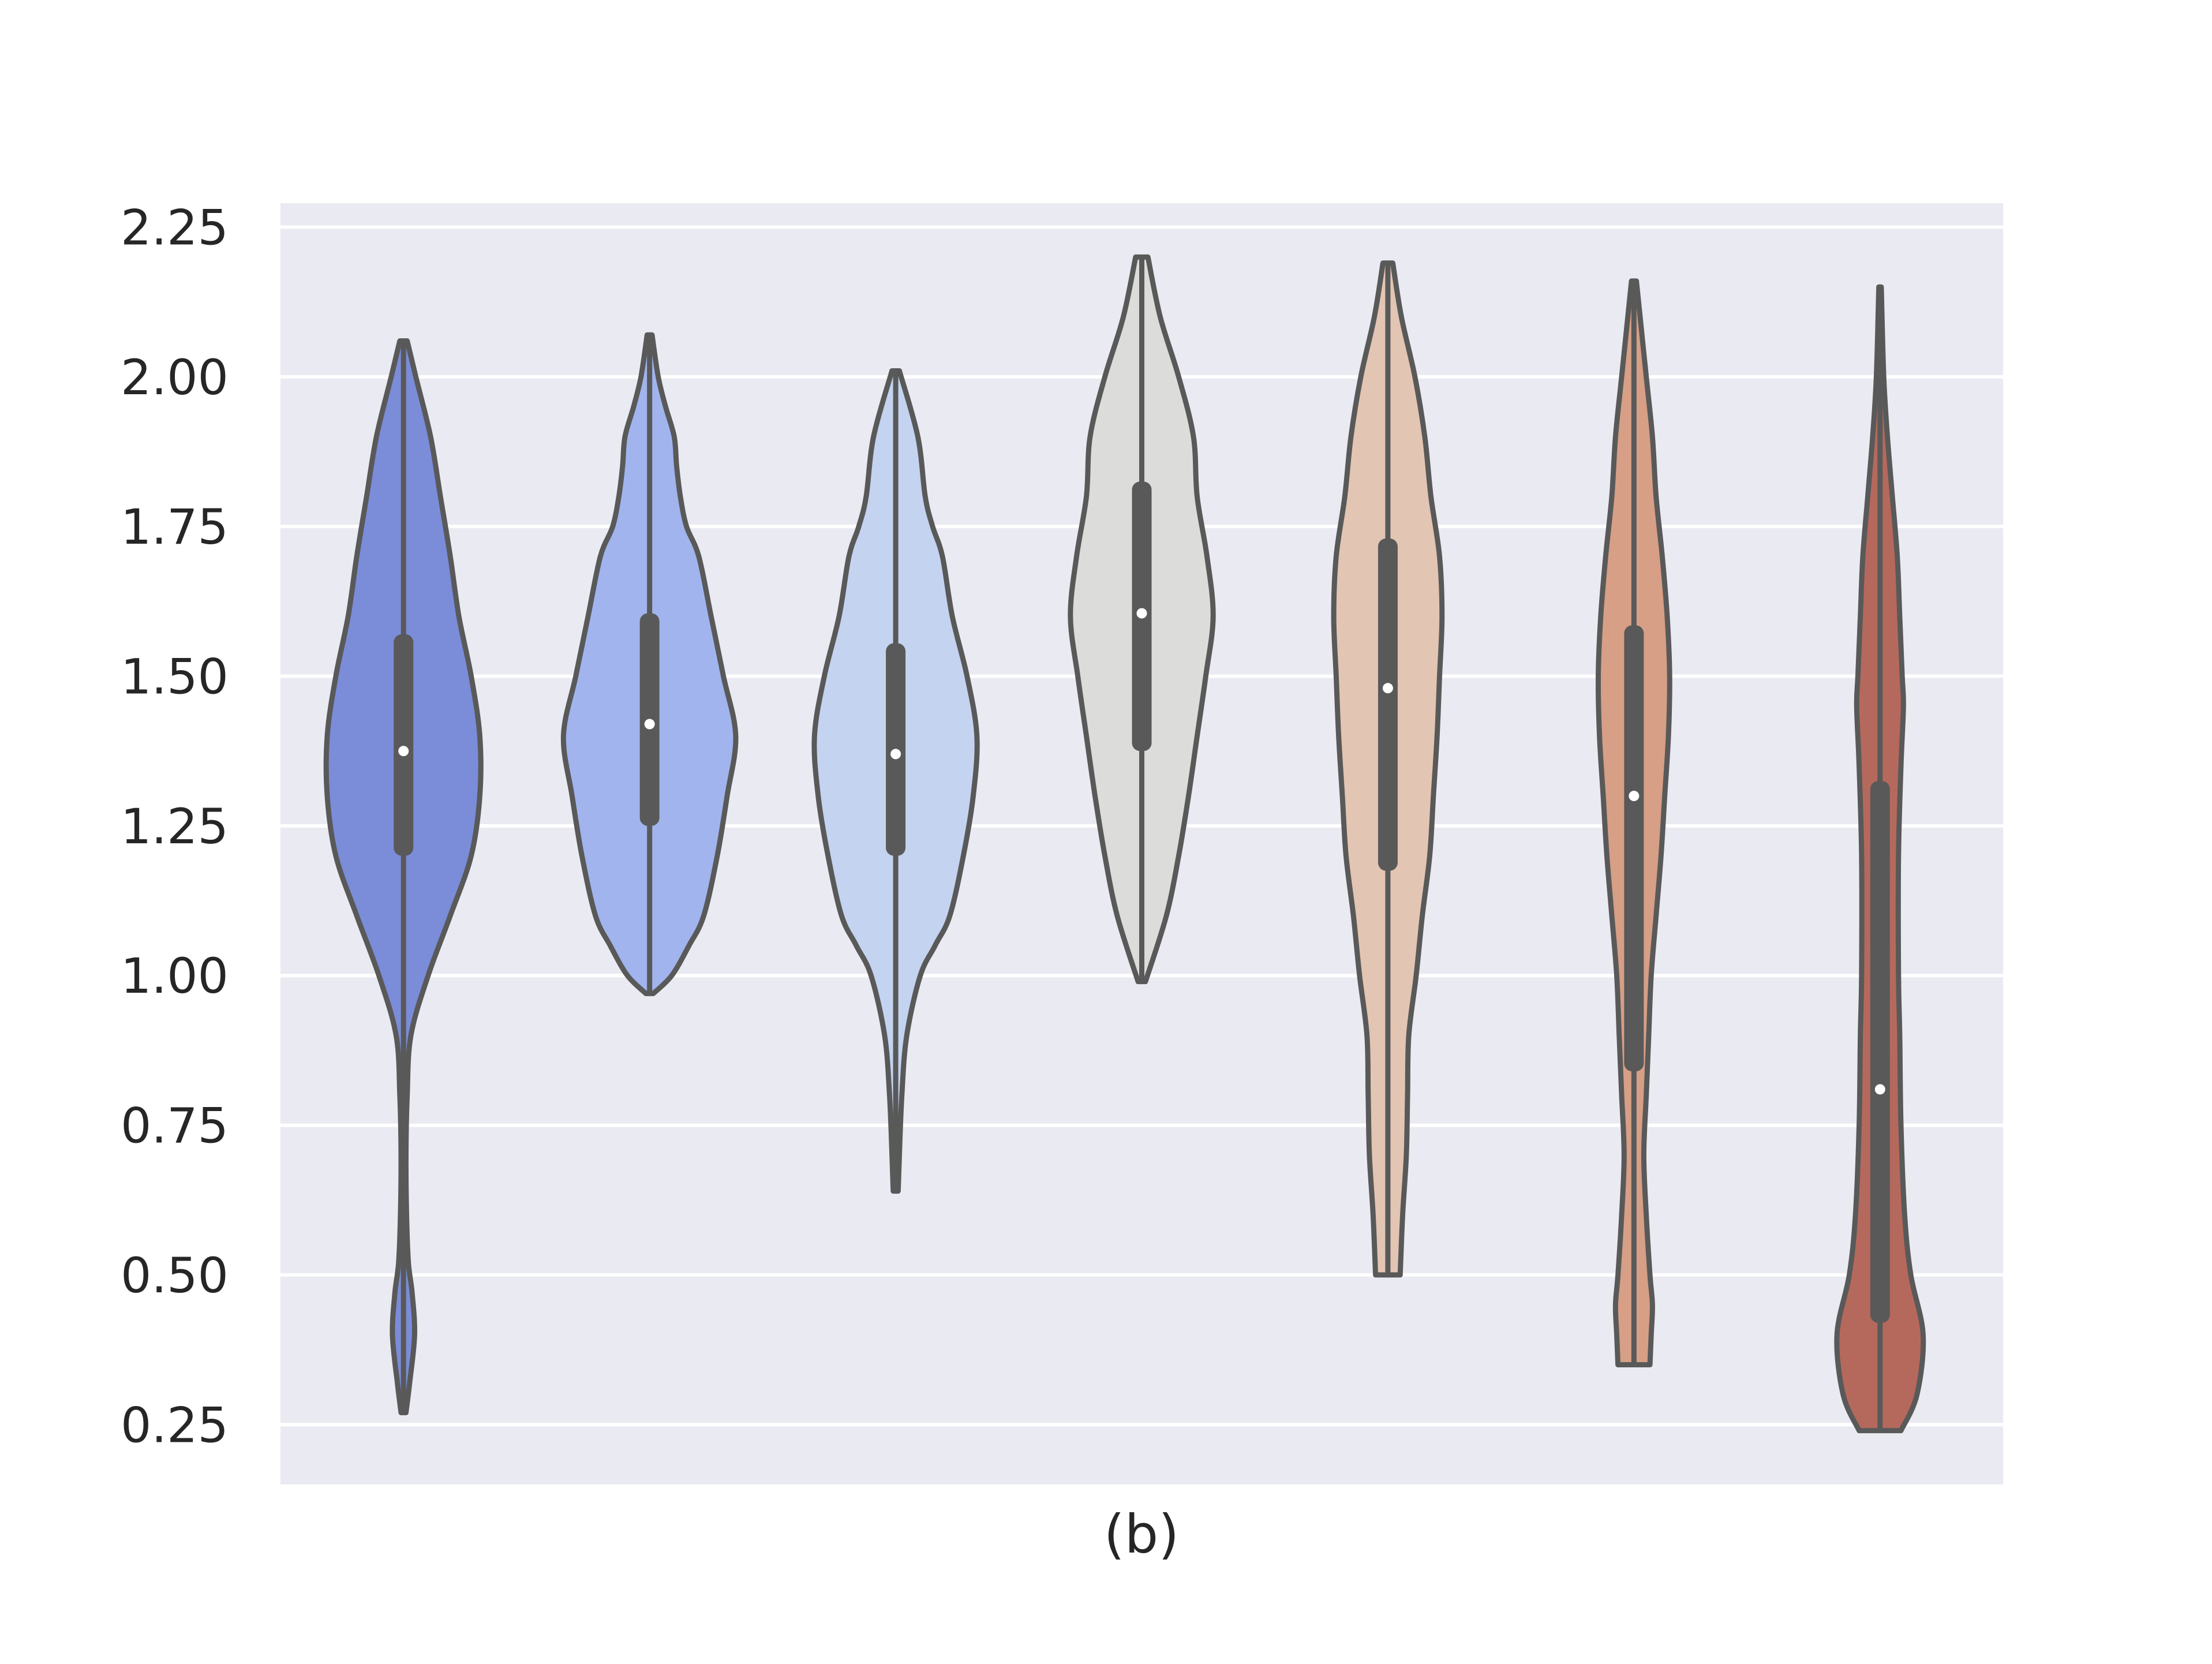  I want to click on y-tick-label: 2.00, so click(175, 377).